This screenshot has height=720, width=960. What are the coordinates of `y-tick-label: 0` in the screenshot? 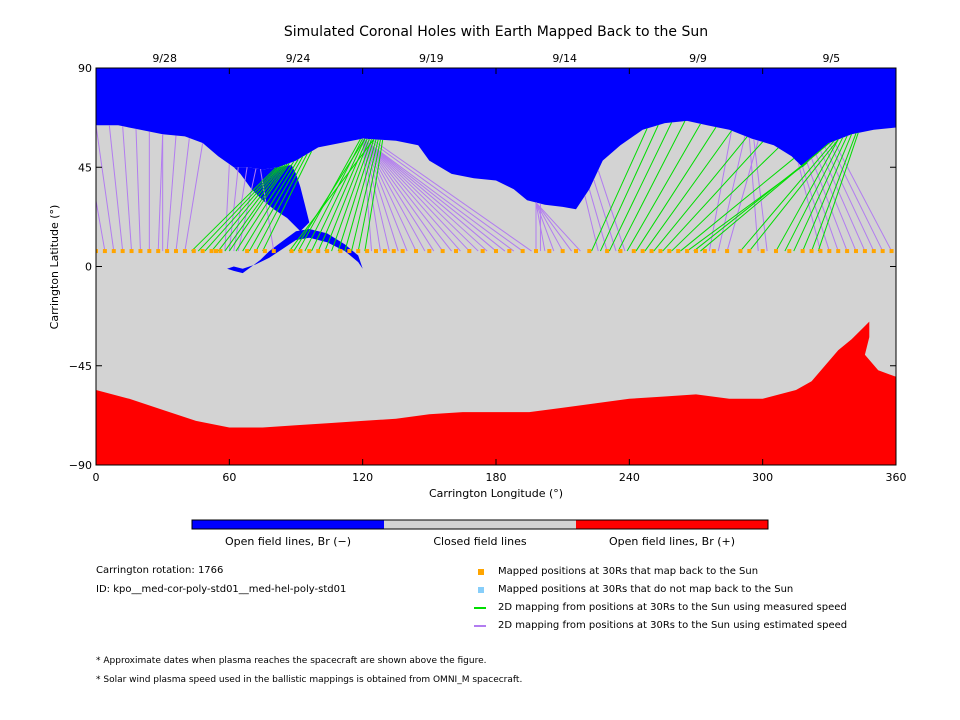 It's located at (88, 267).